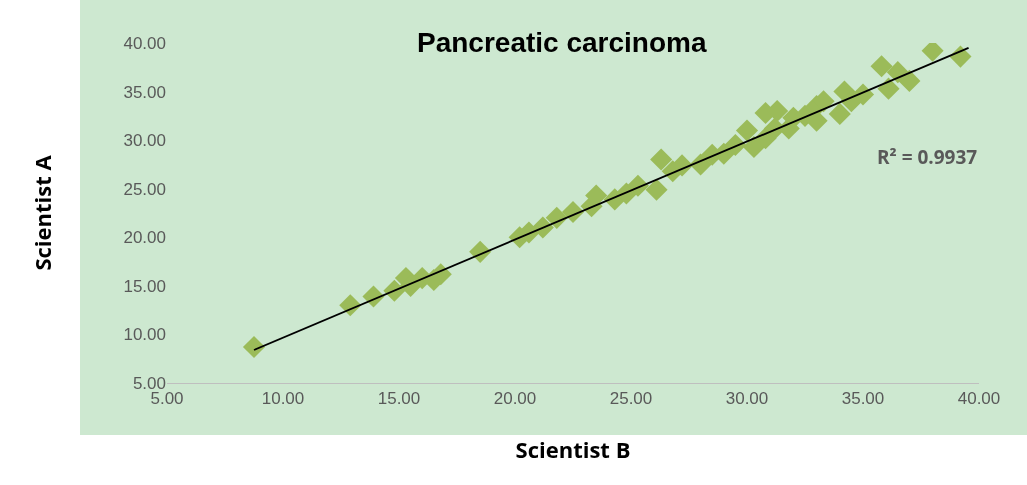 Image resolution: width=1027 pixels, height=485 pixels. Describe the element at coordinates (42, 212) in the screenshot. I see `y-axis-title: Scientist A` at that location.